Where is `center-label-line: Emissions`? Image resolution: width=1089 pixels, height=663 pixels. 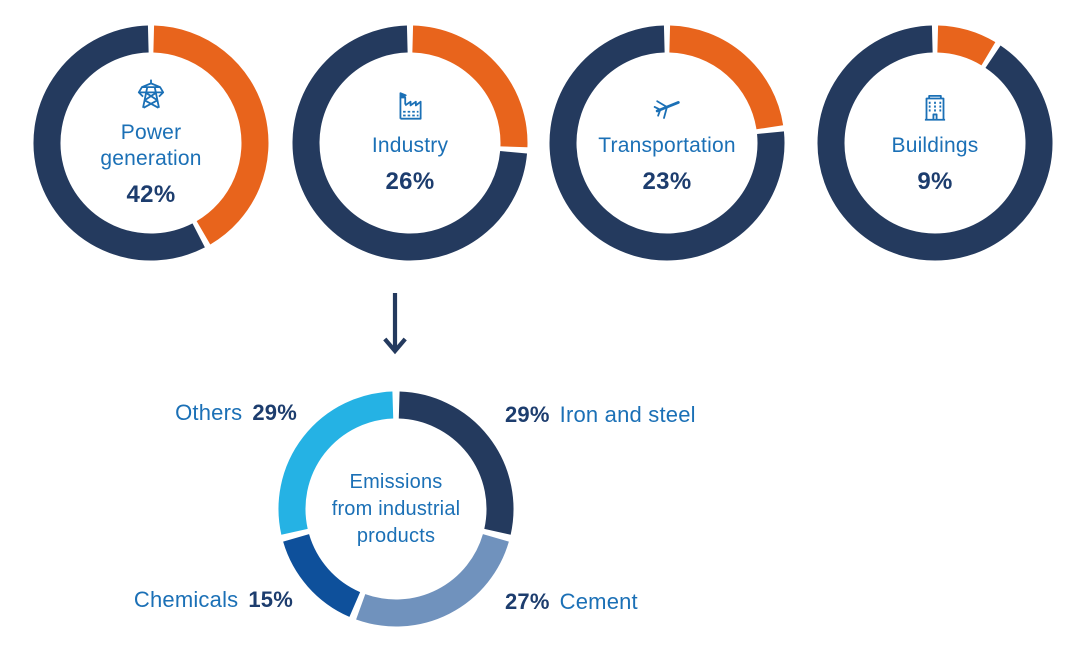 center-label-line: Emissions is located at coordinates (396, 481).